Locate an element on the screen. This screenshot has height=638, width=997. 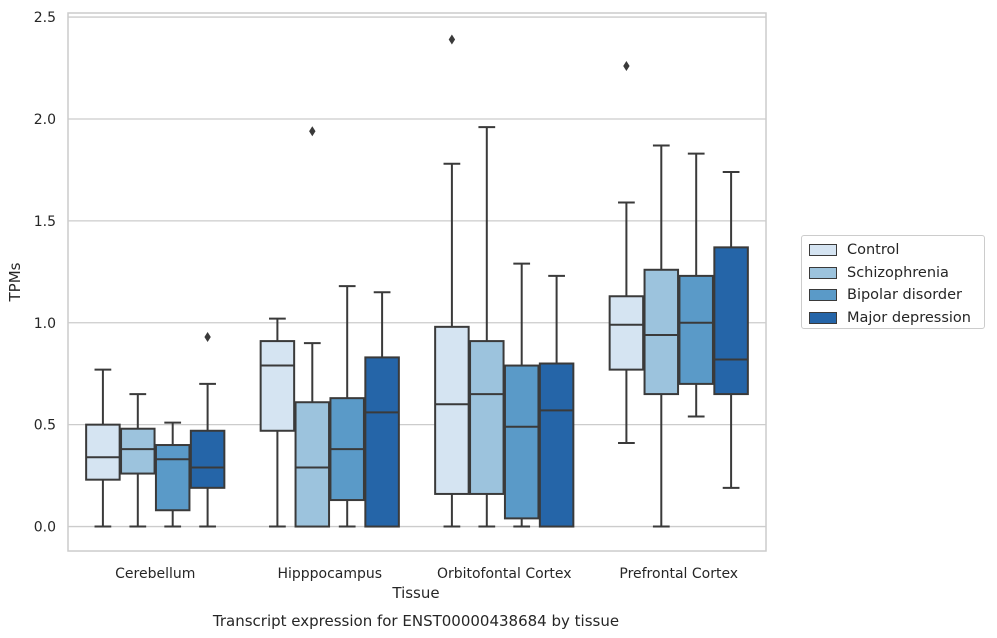
legend-swatch-major-depression is located at coordinates (823, 317).